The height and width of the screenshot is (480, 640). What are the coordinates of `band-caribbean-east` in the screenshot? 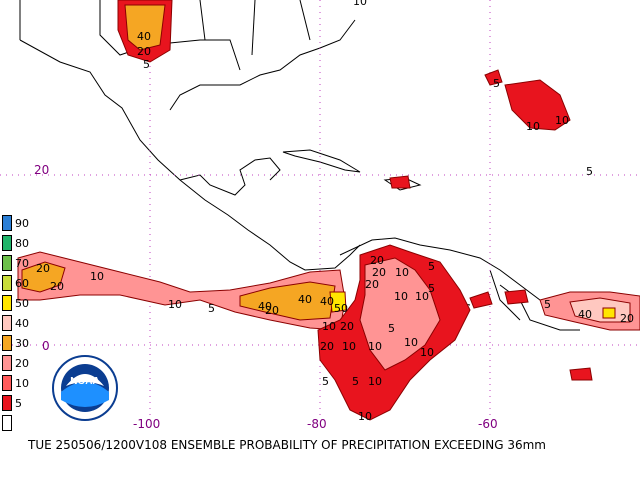 It's located at (481, 300).